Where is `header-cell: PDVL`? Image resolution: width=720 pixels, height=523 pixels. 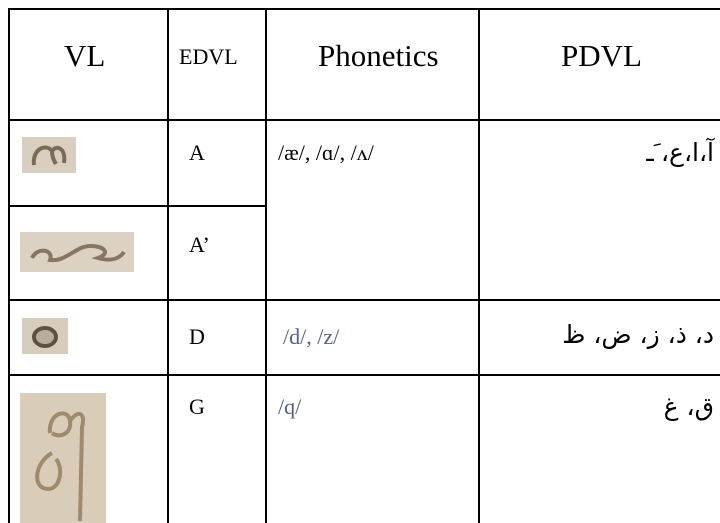 header-cell: PDVL is located at coordinates (601, 55).